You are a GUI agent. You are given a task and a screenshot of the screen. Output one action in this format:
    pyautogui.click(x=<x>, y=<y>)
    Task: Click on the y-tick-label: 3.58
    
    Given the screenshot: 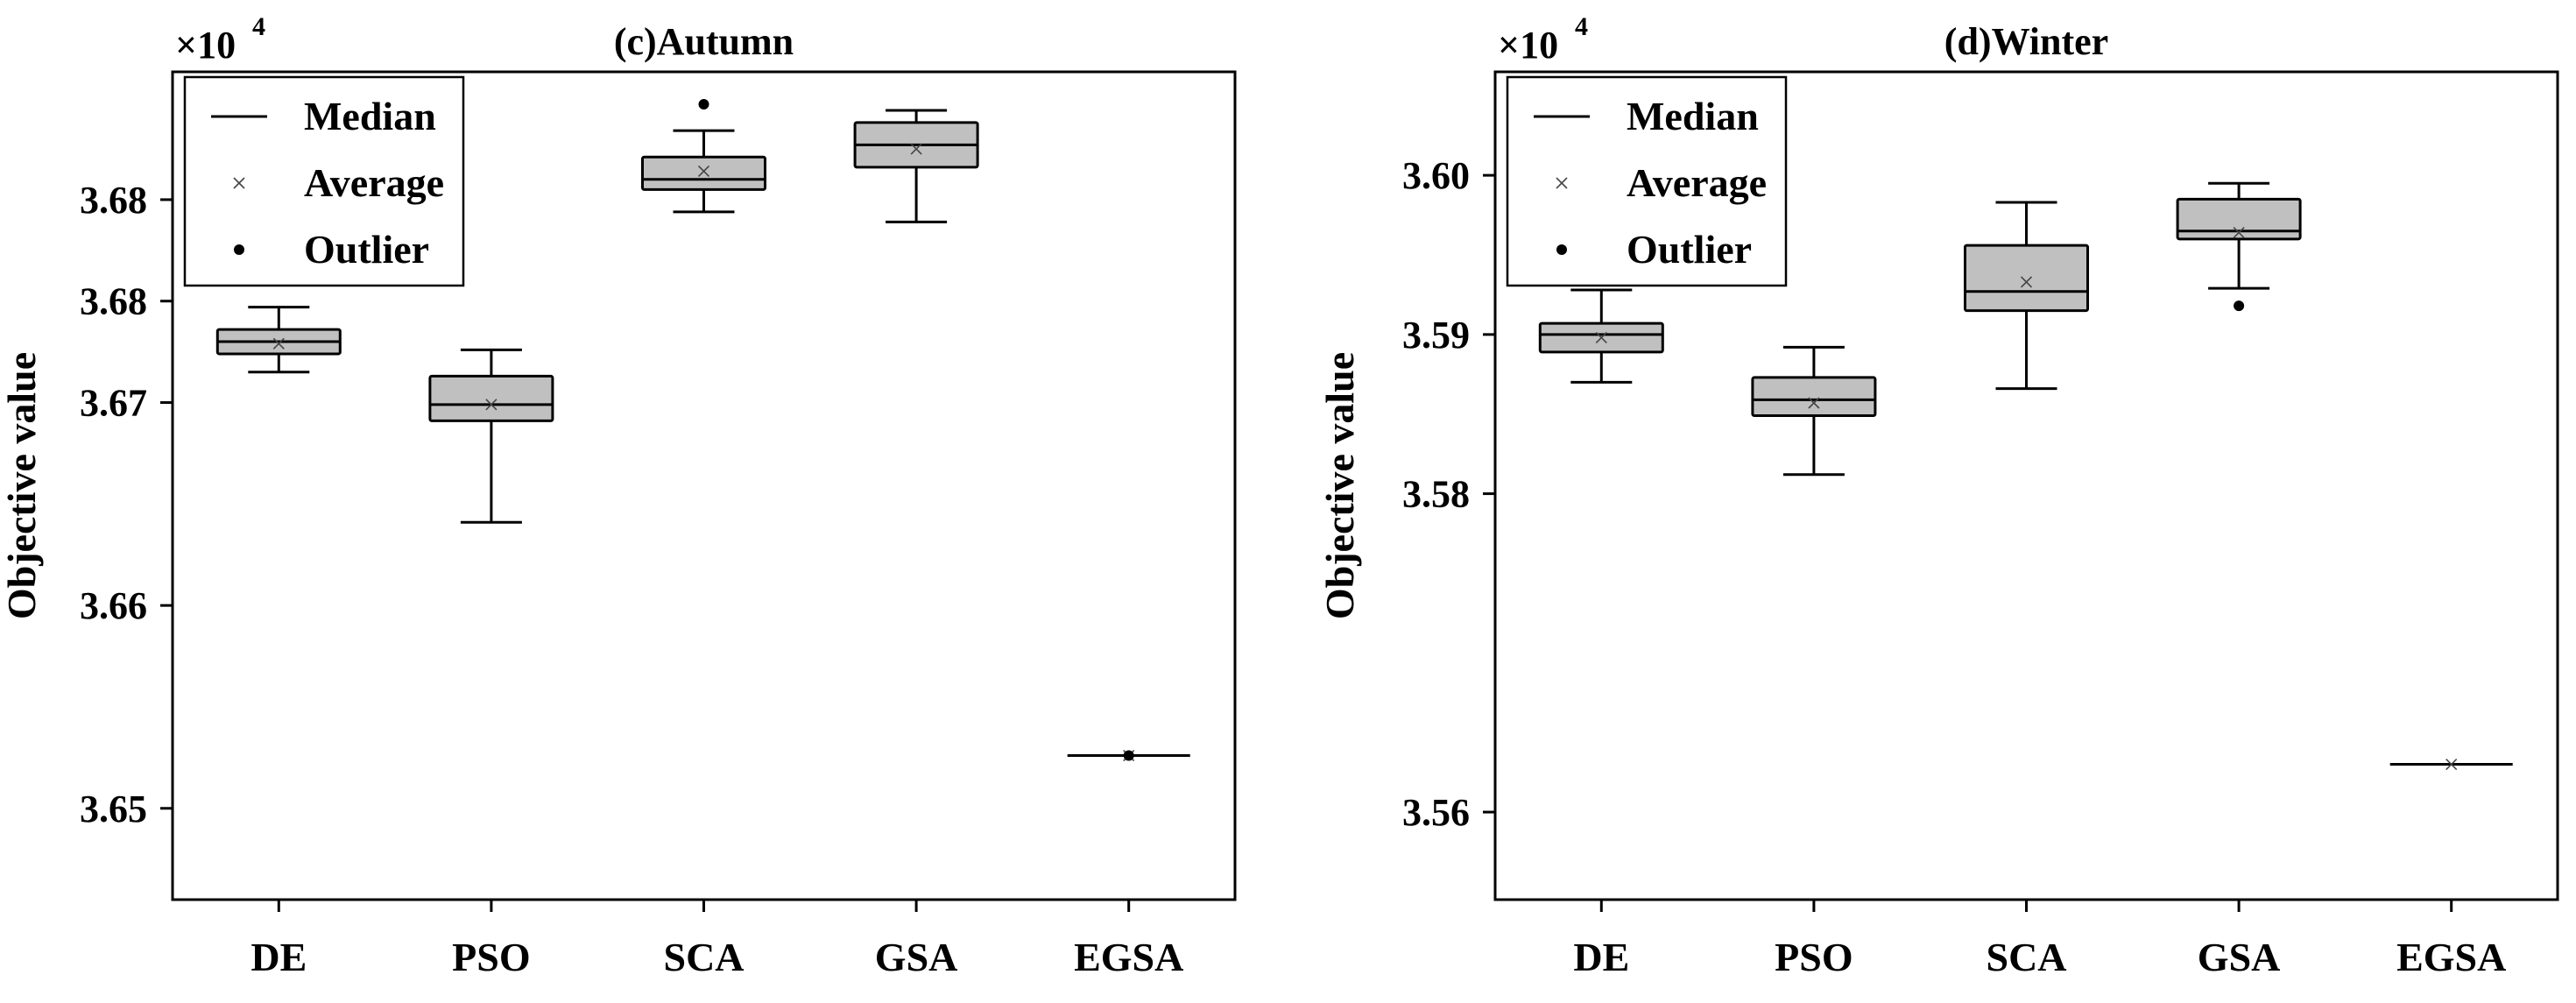 What is the action you would take?
    pyautogui.click(x=1436, y=495)
    